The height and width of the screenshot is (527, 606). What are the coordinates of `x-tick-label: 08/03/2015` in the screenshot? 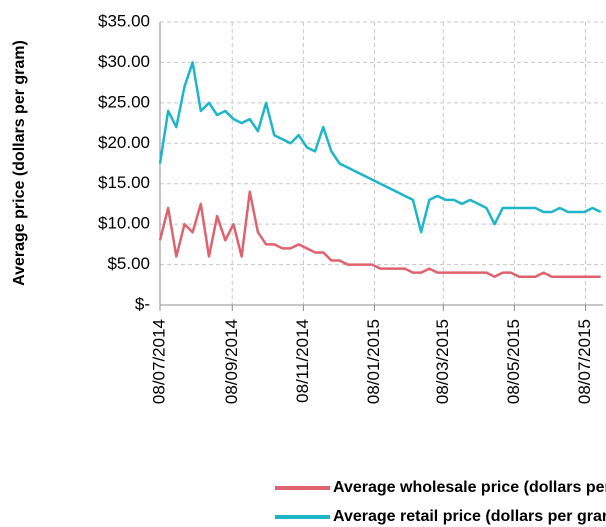 It's located at (442, 361).